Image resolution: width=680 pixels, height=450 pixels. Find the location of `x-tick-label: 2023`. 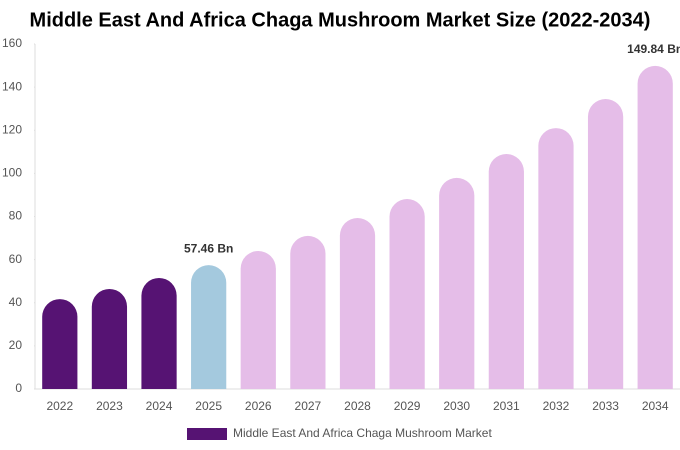

x-tick-label: 2023 is located at coordinates (109, 406).